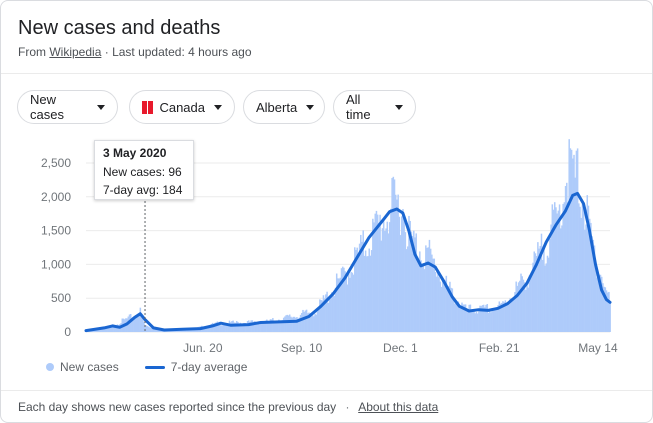 This screenshot has height=423, width=653. Describe the element at coordinates (56, 247) in the screenshot. I see `y-axis-ticks: 0 500 1,000 1,500 2,000 2,500` at that location.